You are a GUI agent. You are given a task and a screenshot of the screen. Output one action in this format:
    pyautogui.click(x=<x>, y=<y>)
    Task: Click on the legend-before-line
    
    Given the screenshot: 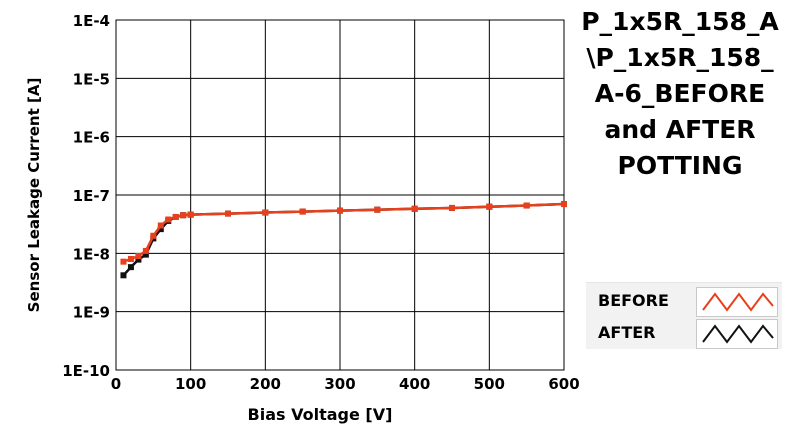 What is the action you would take?
    pyautogui.click(x=738, y=302)
    